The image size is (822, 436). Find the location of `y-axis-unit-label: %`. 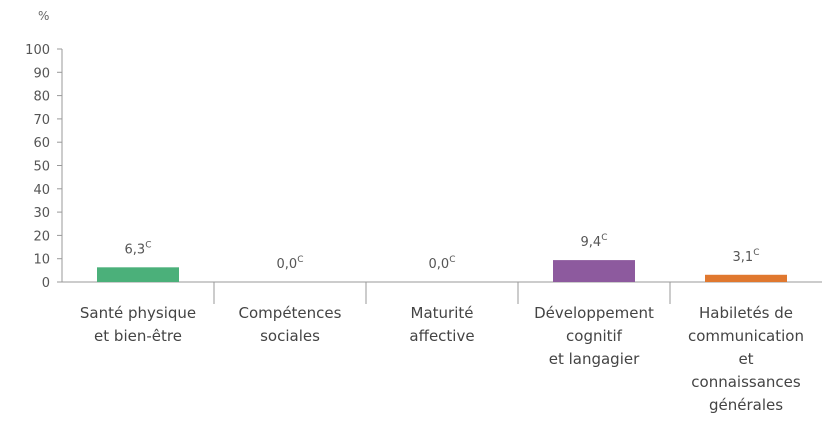

y-axis-unit-label: % is located at coordinates (43, 16).